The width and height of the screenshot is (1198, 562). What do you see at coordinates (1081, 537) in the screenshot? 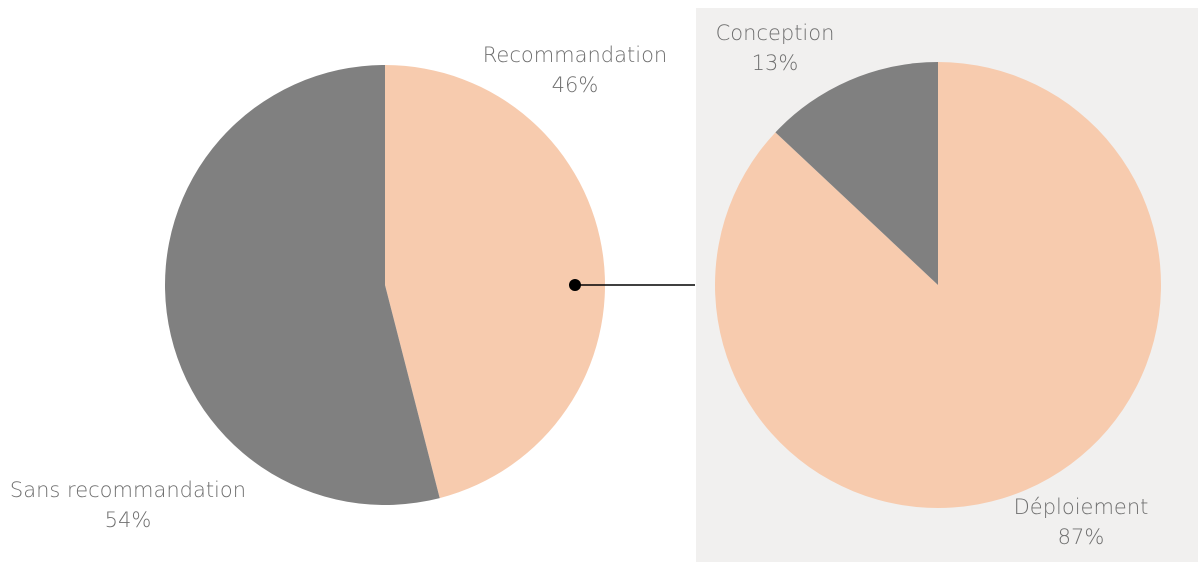
I see `slice-value: 87%` at bounding box center [1081, 537].